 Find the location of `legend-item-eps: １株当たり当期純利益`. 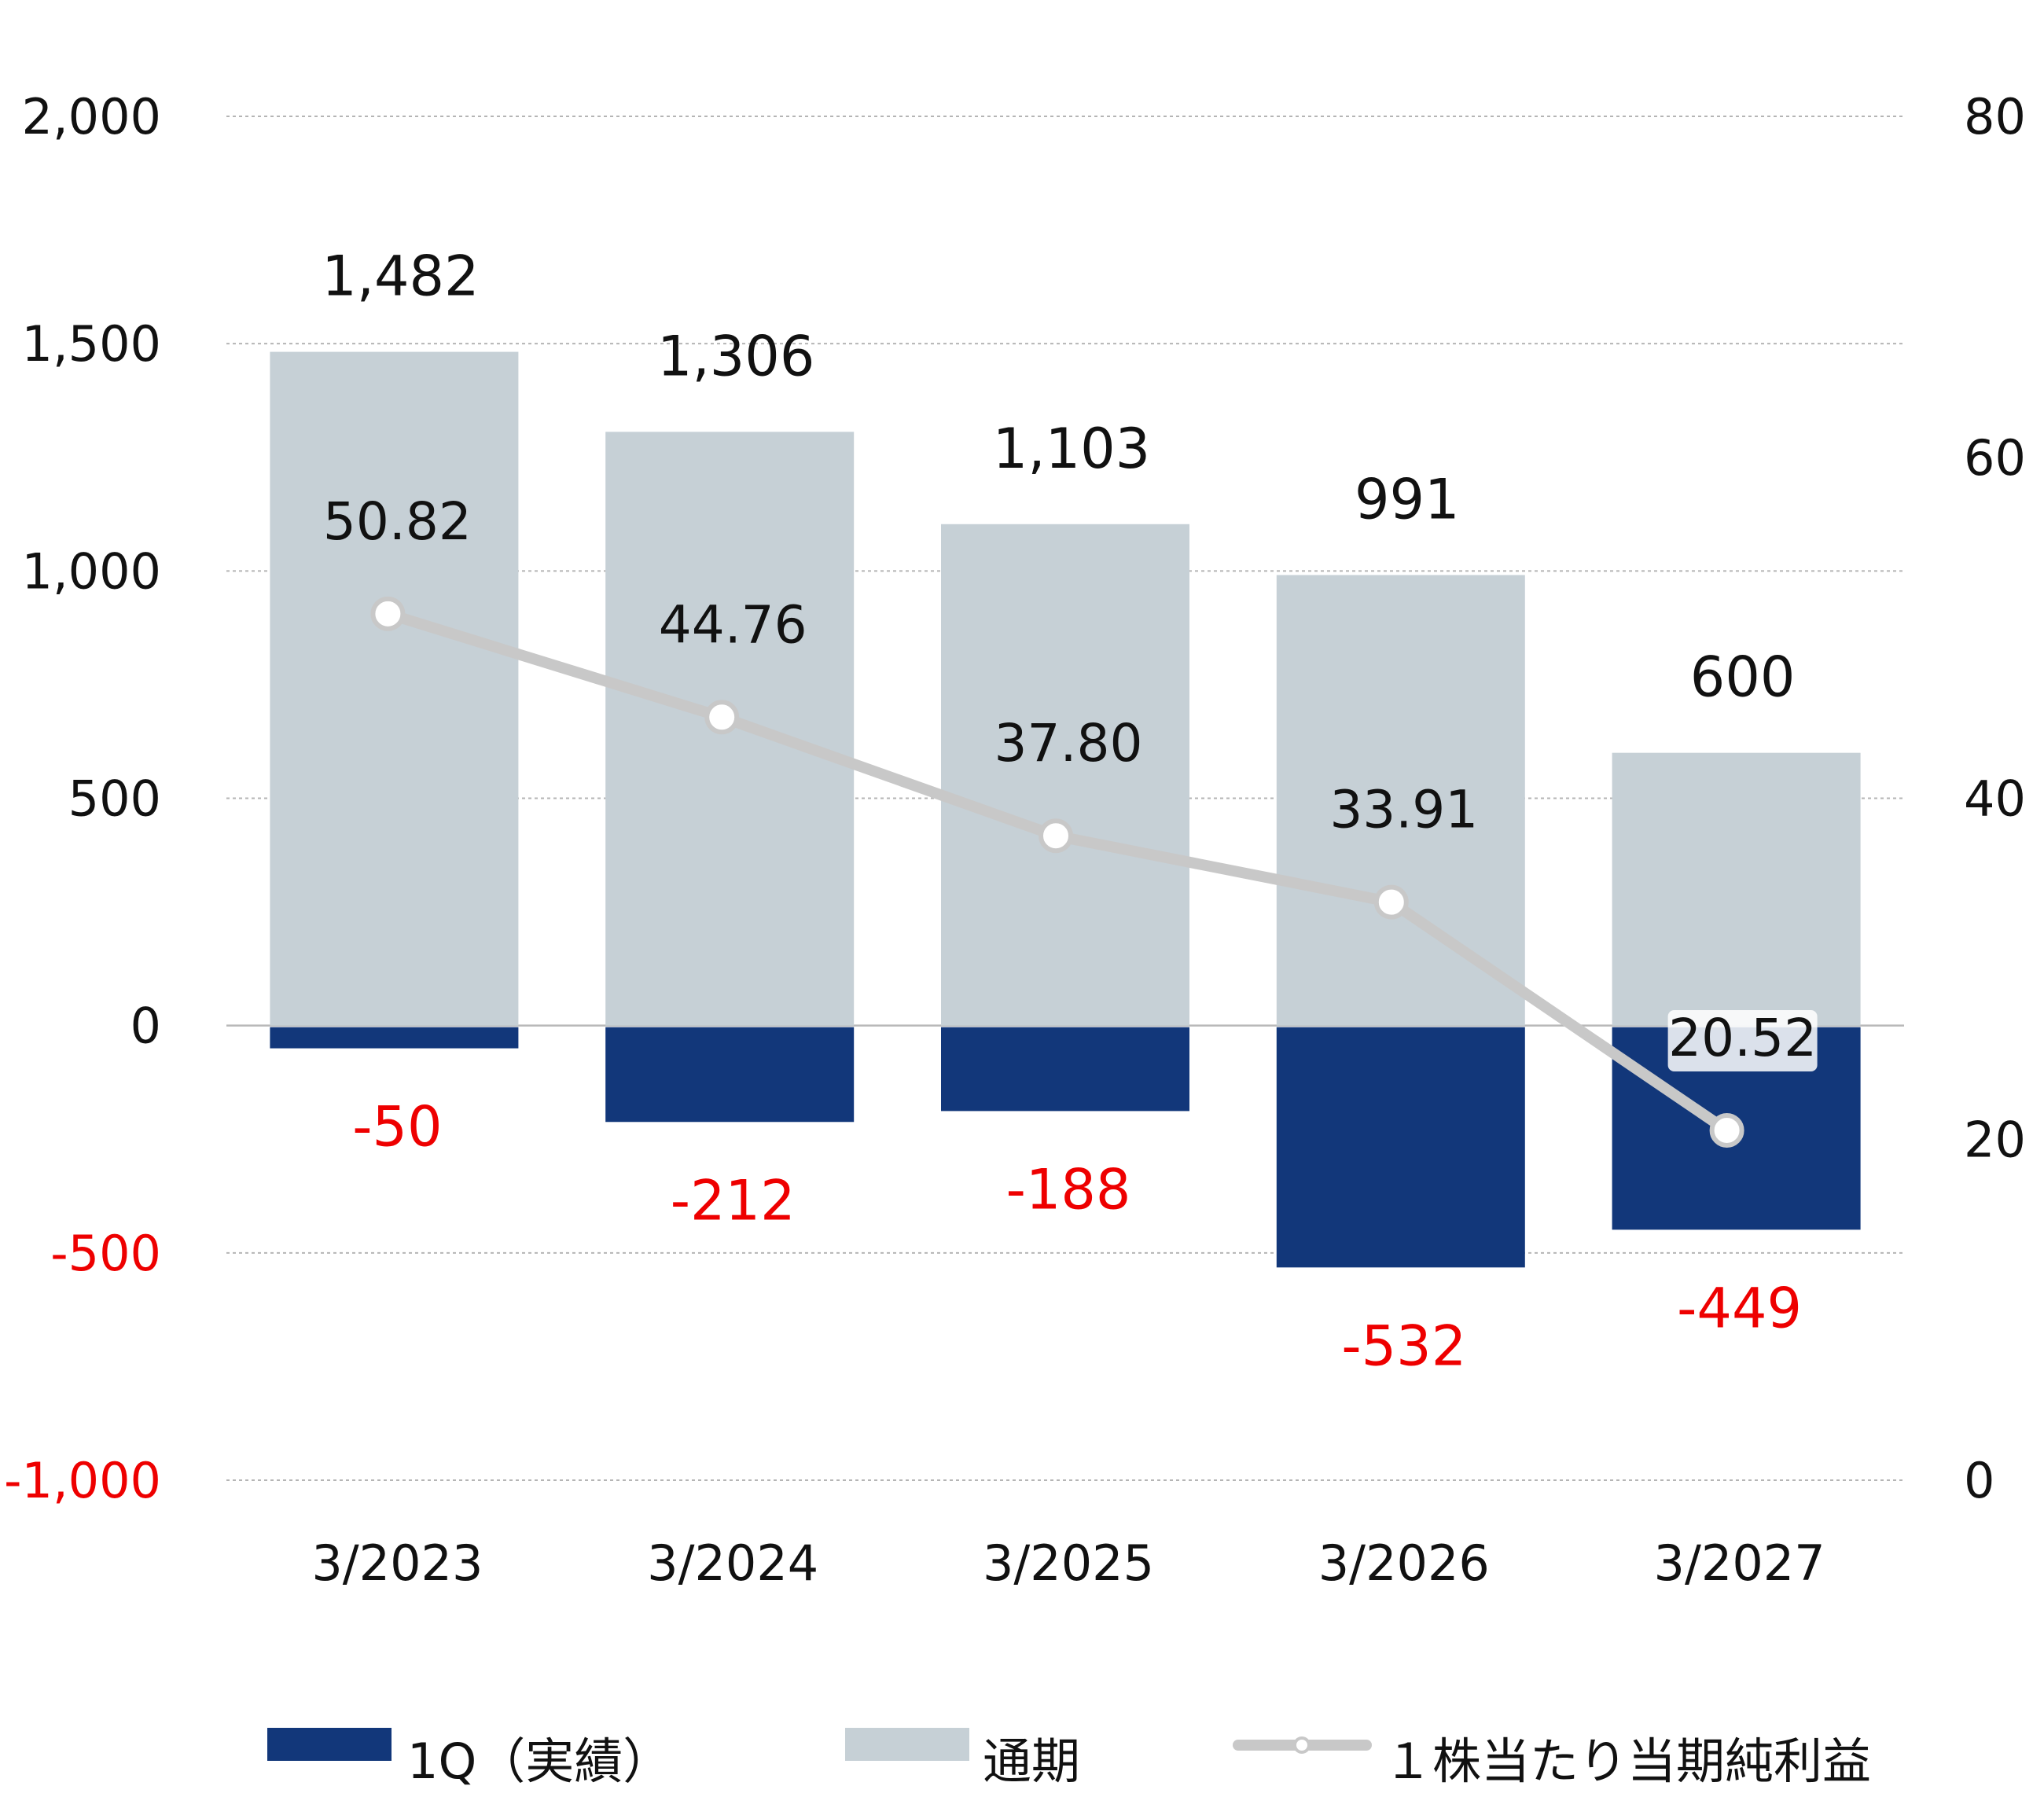

legend-item-eps: １株当たり当期純利益 is located at coordinates (1552, 1761).